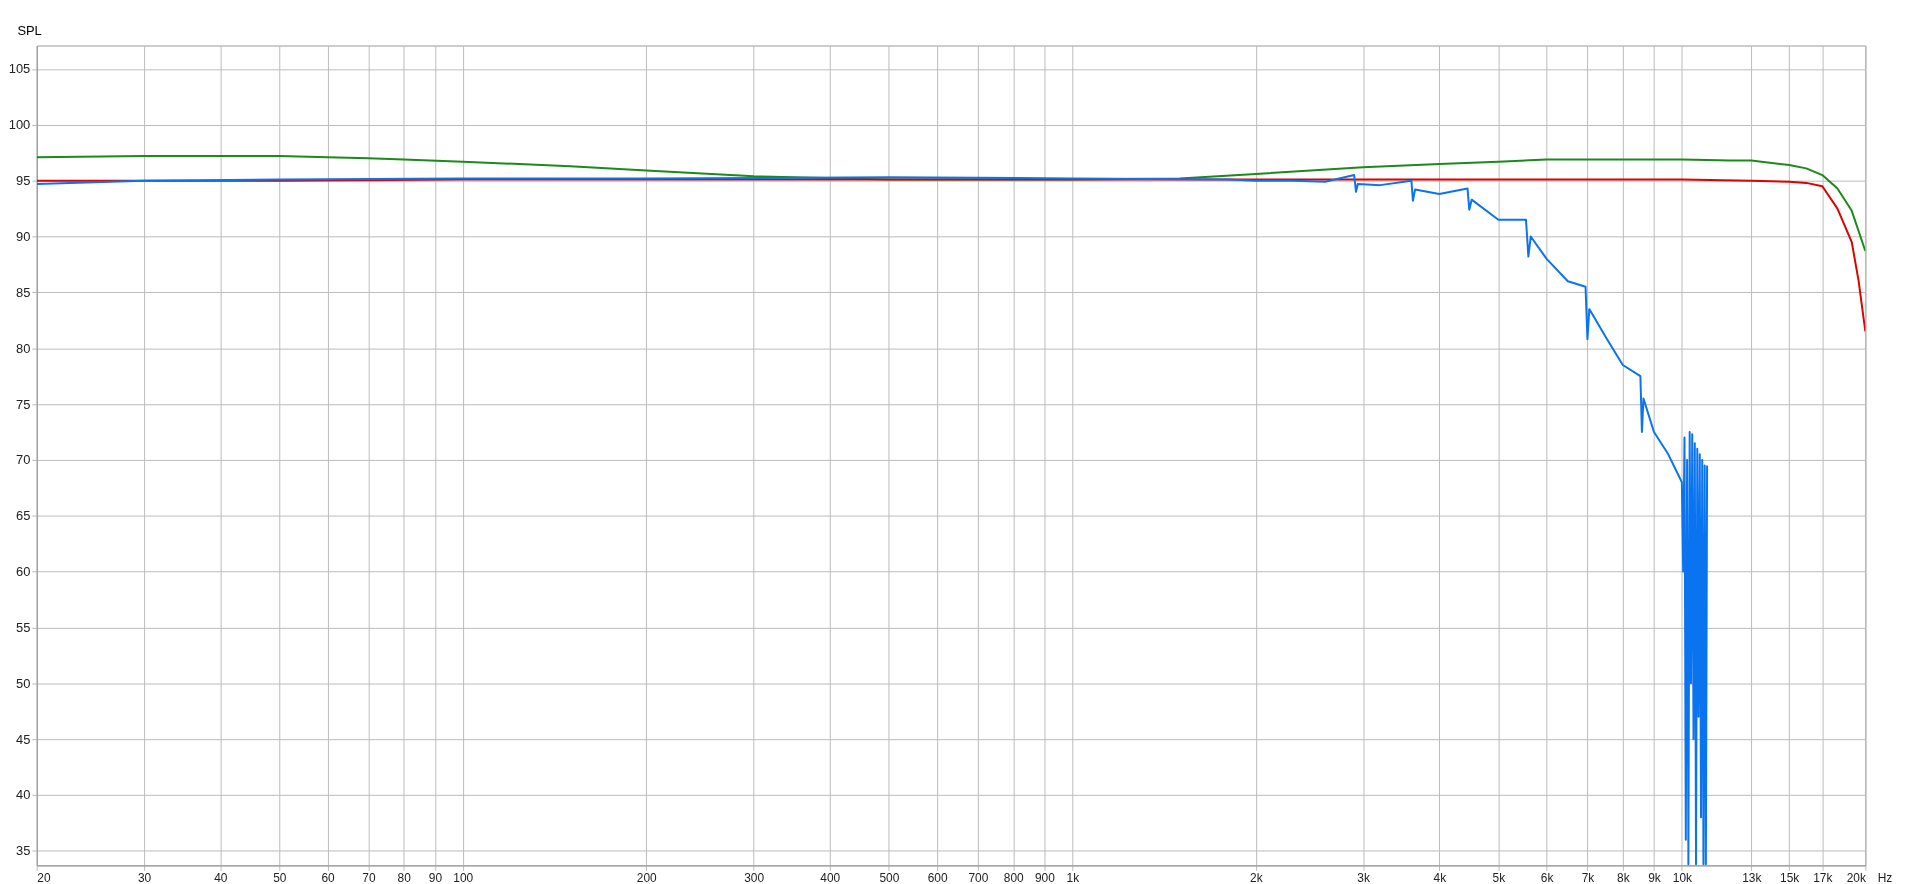  I want to click on x-tick-label: 7k, so click(1588, 877).